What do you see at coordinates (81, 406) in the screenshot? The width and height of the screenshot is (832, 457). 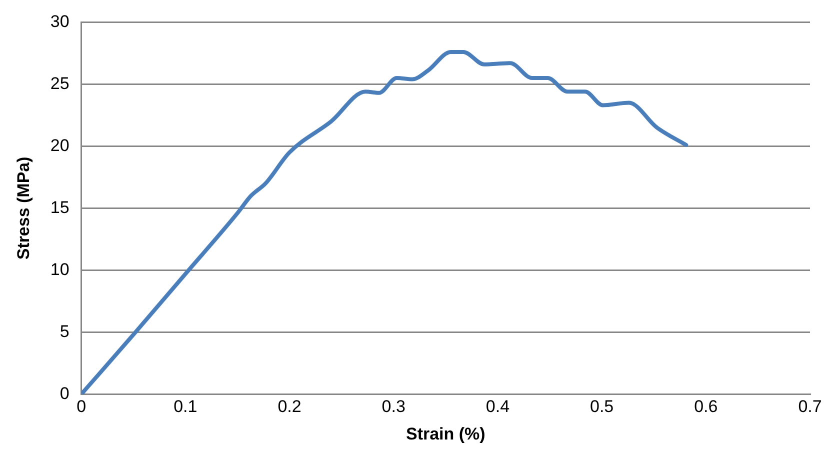 I see `x-tick-label: 0` at bounding box center [81, 406].